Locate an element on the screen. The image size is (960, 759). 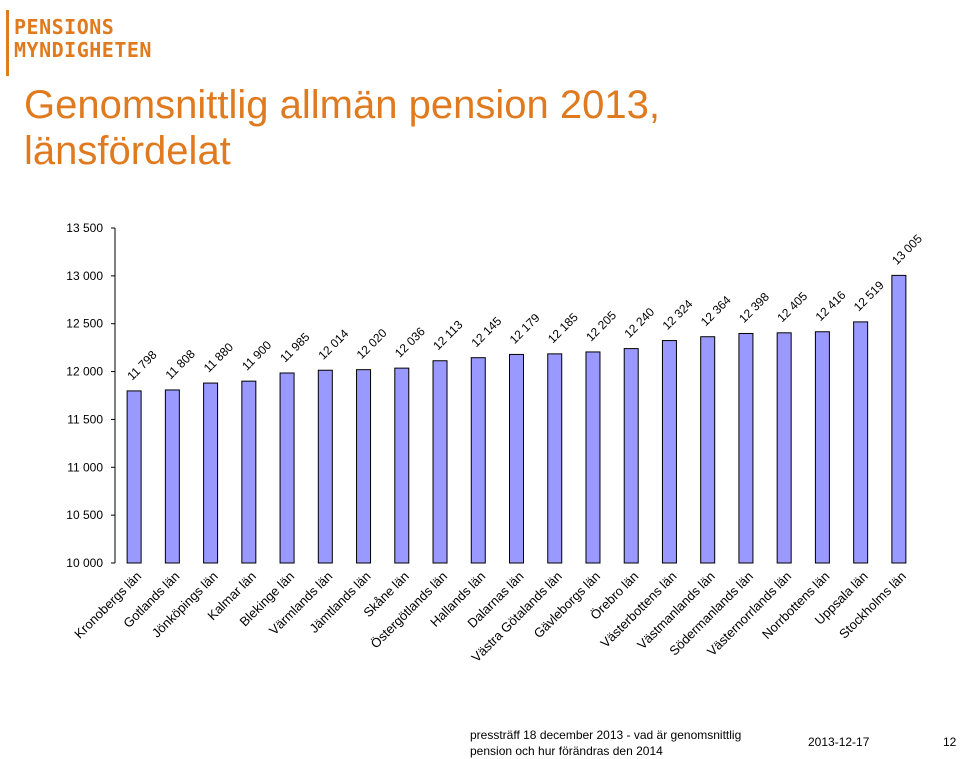
data-label: 12 185 is located at coordinates (563, 328).